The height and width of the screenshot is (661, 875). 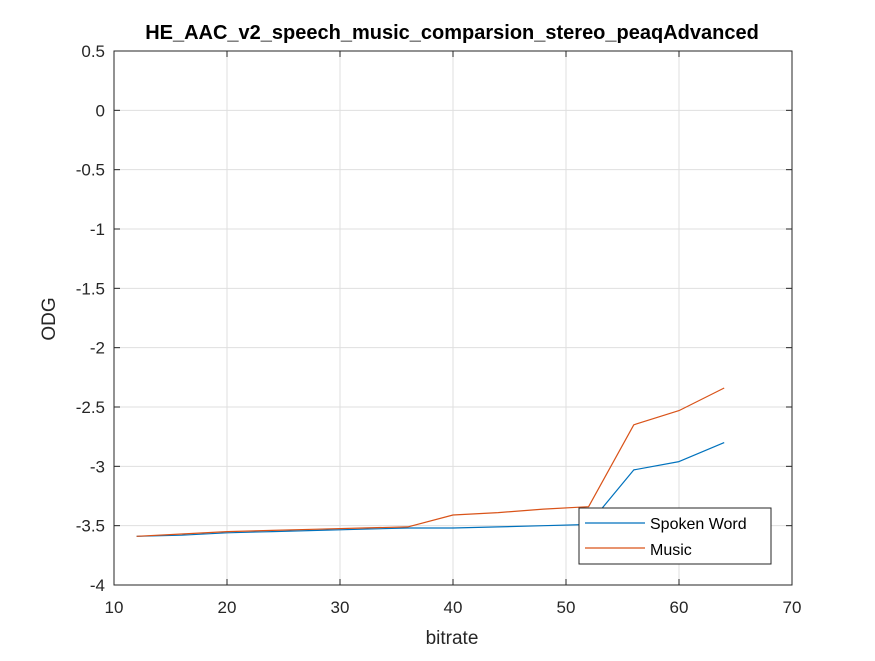 I want to click on y-tick-label: -4, so click(x=97, y=585).